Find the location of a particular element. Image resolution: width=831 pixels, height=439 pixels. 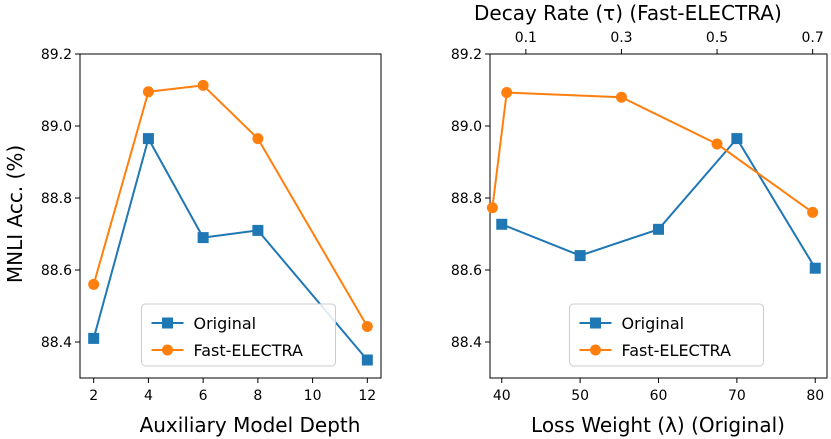

x-tick-label: 2 is located at coordinates (93, 396).